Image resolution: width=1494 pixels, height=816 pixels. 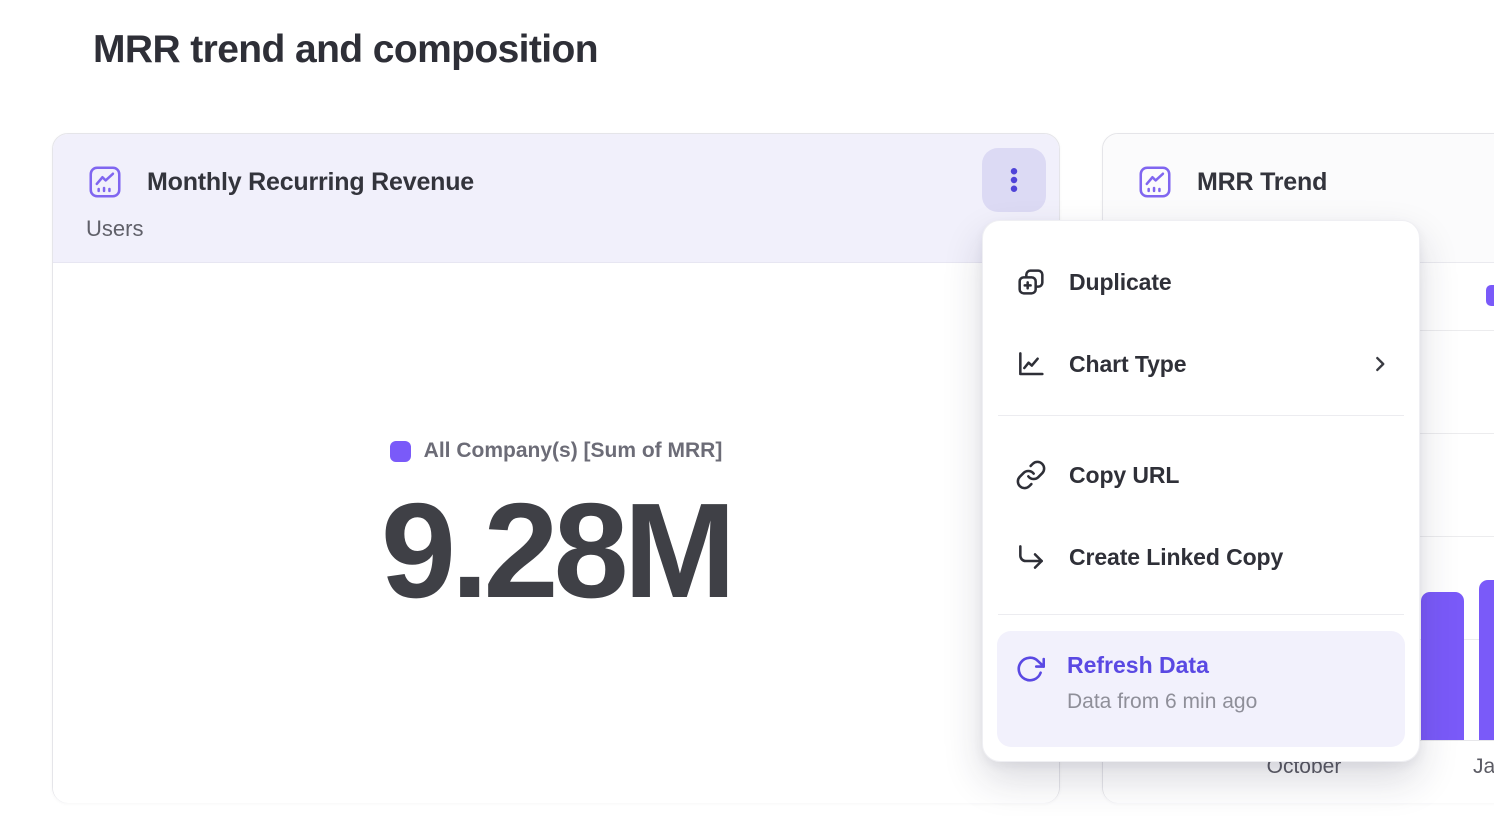 What do you see at coordinates (1483, 766) in the screenshot?
I see `x-axis-label-january: Ja` at bounding box center [1483, 766].